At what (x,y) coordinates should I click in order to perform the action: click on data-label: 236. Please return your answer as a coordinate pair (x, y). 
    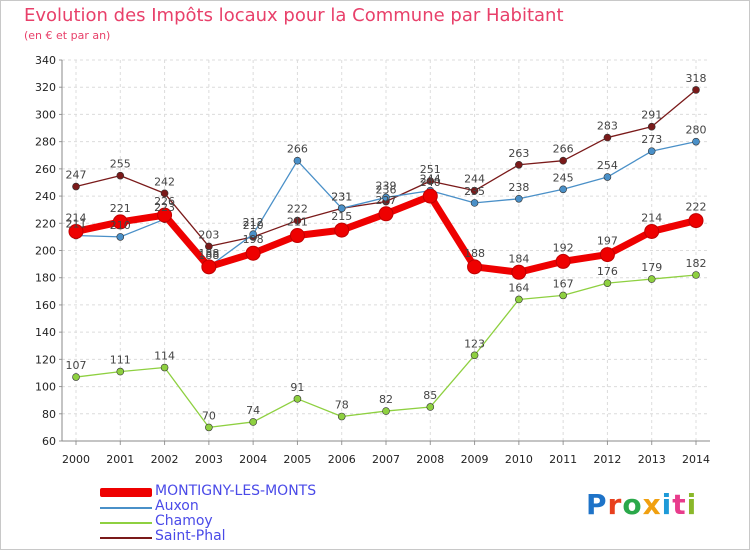
    Looking at the image, I should click on (386, 190).